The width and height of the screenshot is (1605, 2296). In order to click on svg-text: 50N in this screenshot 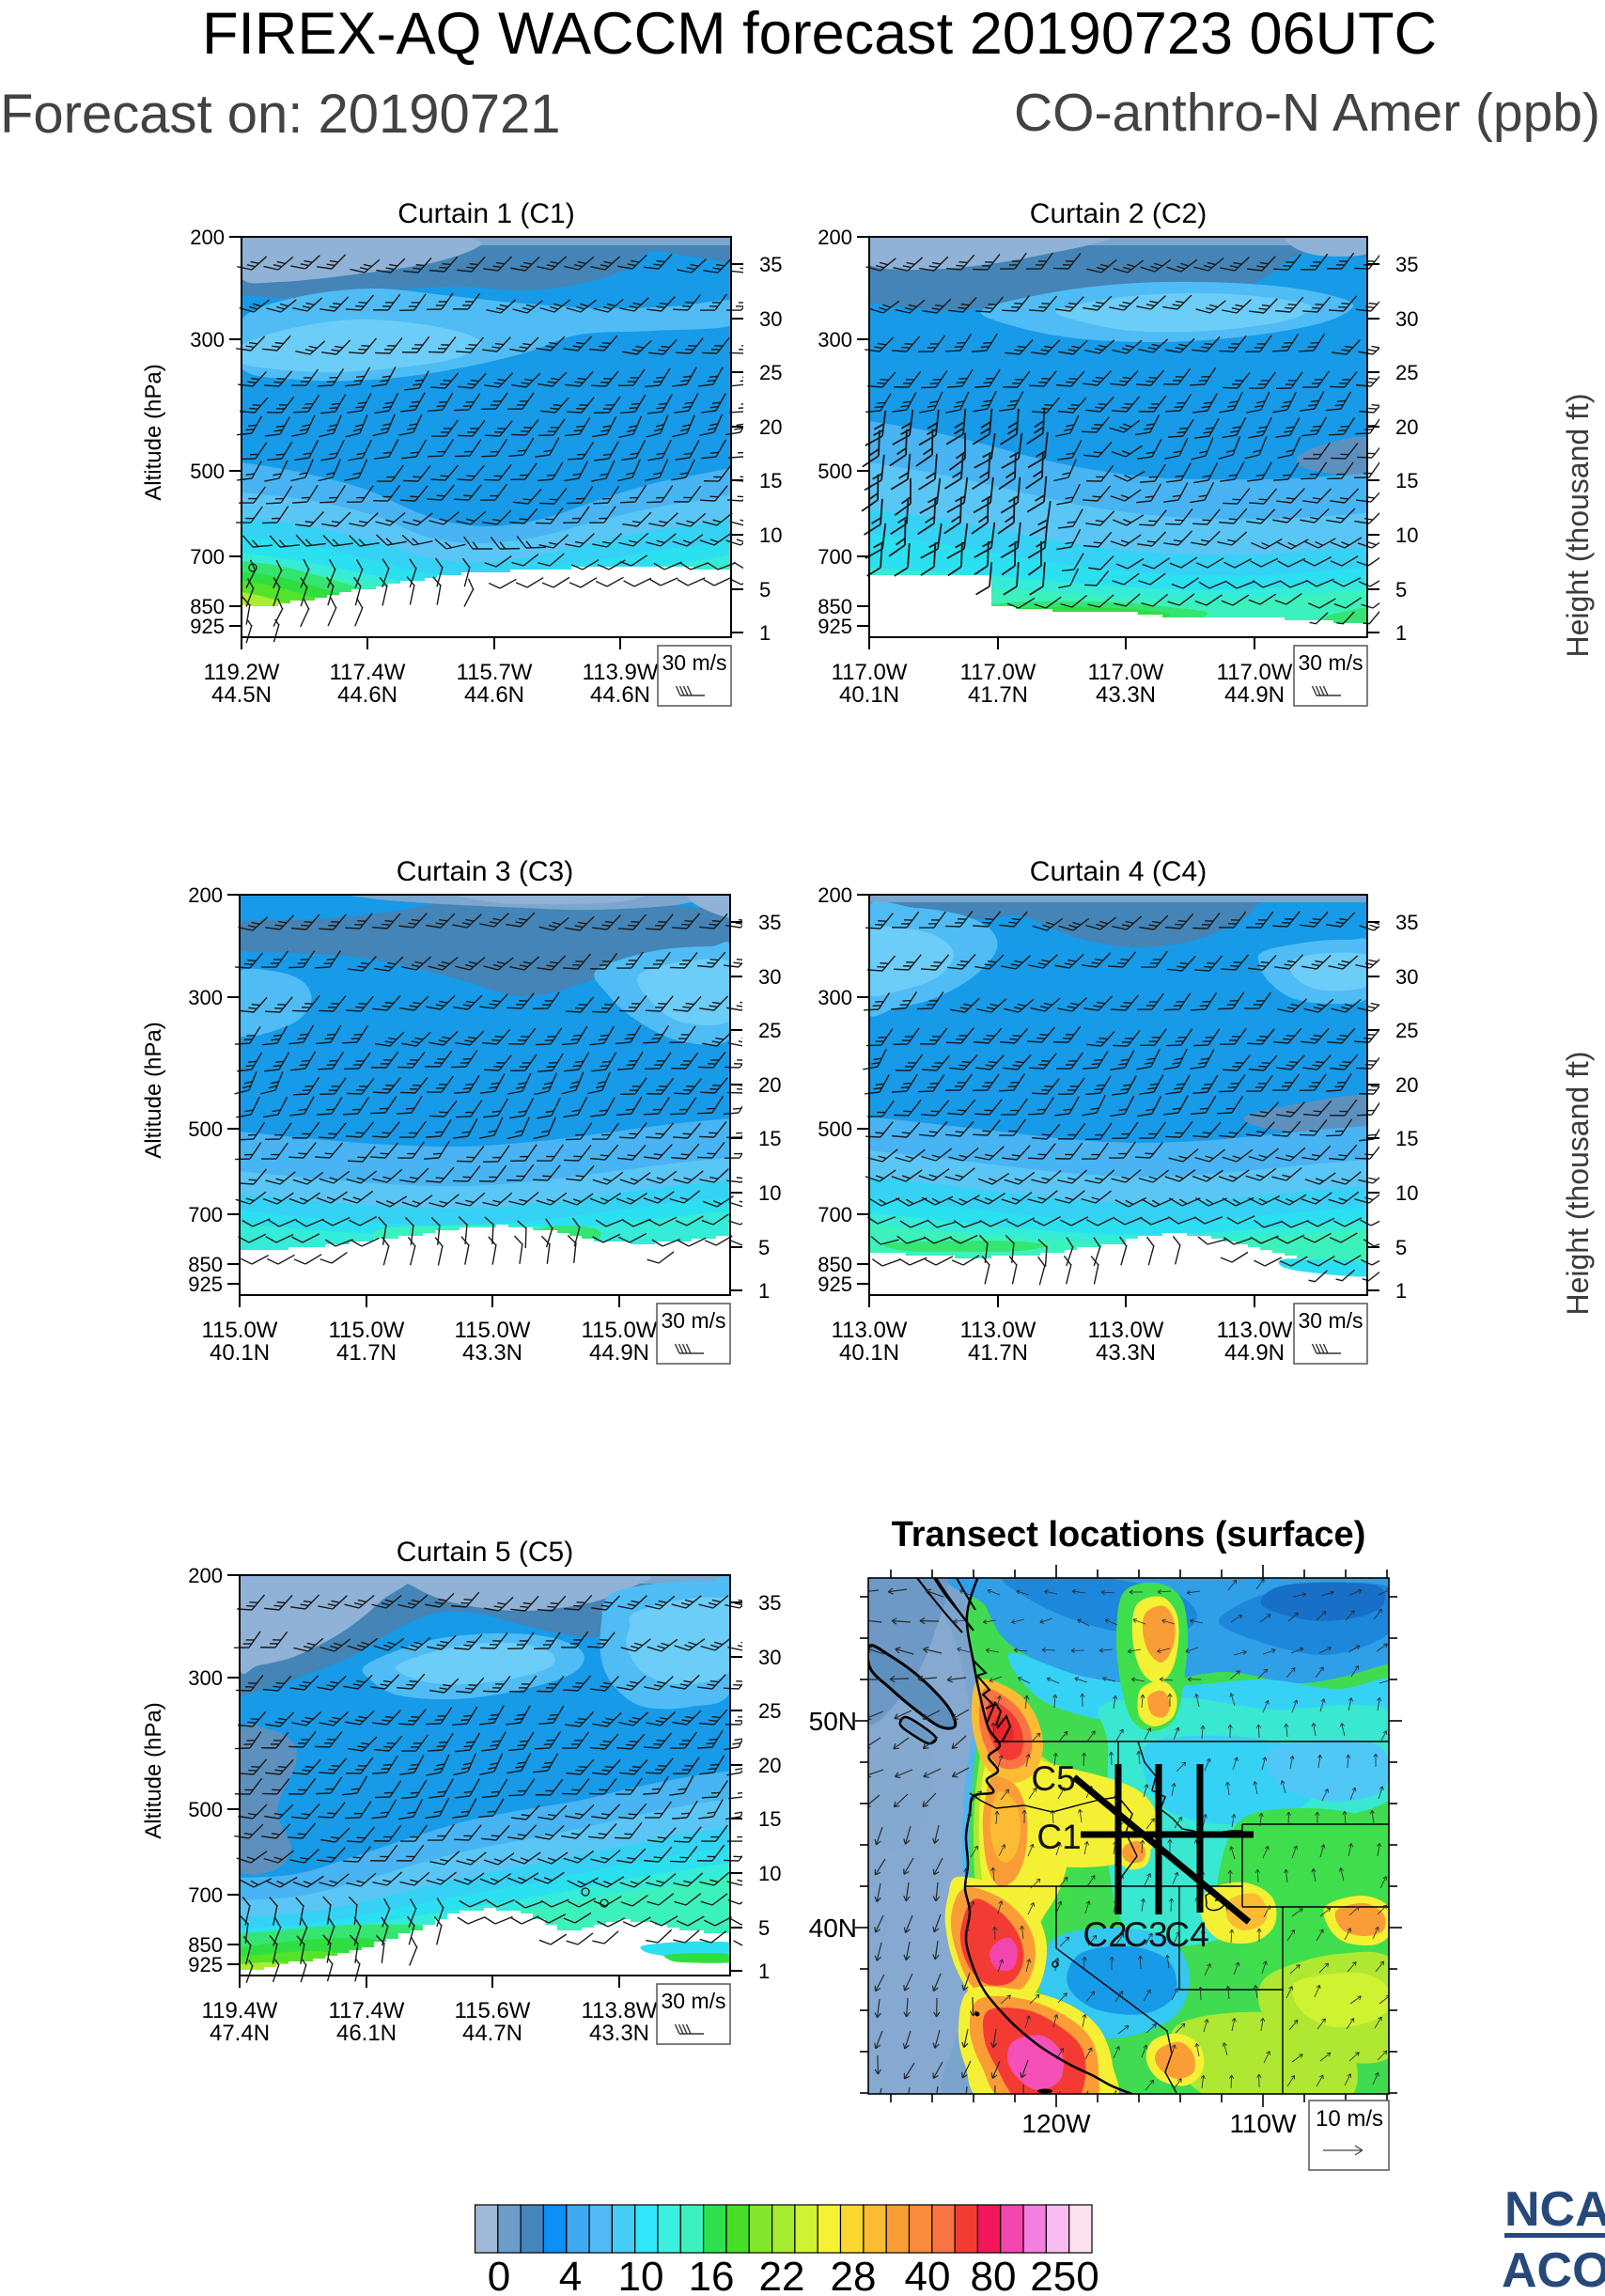, I will do `click(833, 1721)`.